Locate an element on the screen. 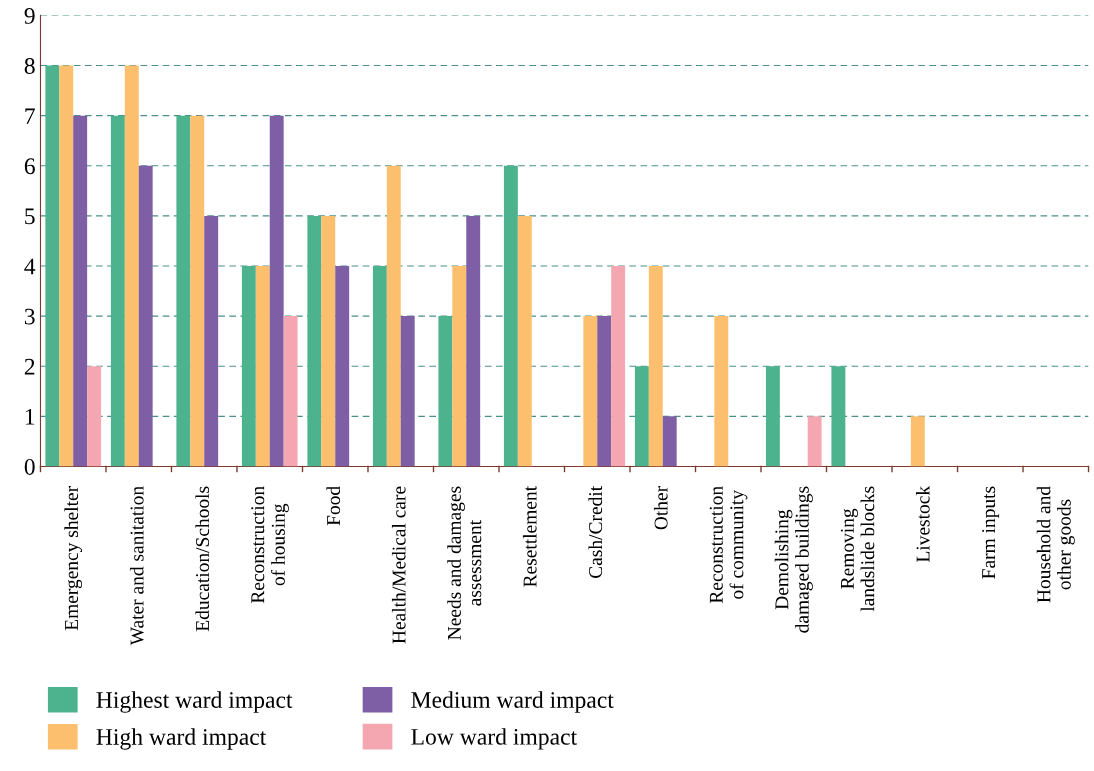 The width and height of the screenshot is (1094, 771). y-tick-label: 5 is located at coordinates (30, 216).